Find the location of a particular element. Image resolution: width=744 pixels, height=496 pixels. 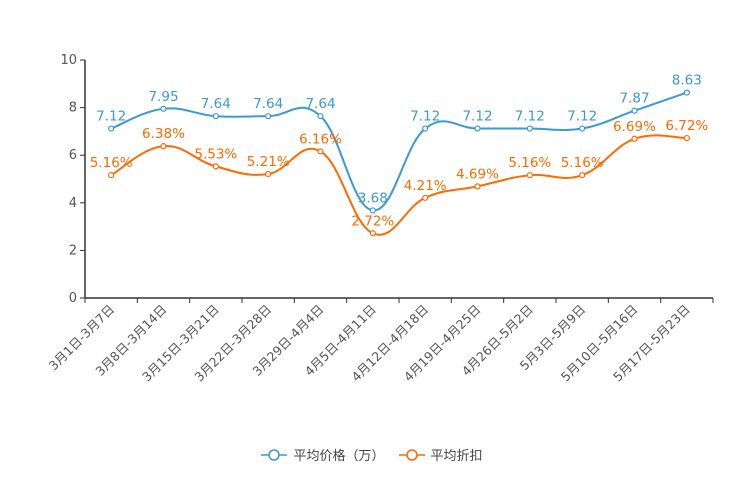

y-tick-label: 4 is located at coordinates (73, 203).